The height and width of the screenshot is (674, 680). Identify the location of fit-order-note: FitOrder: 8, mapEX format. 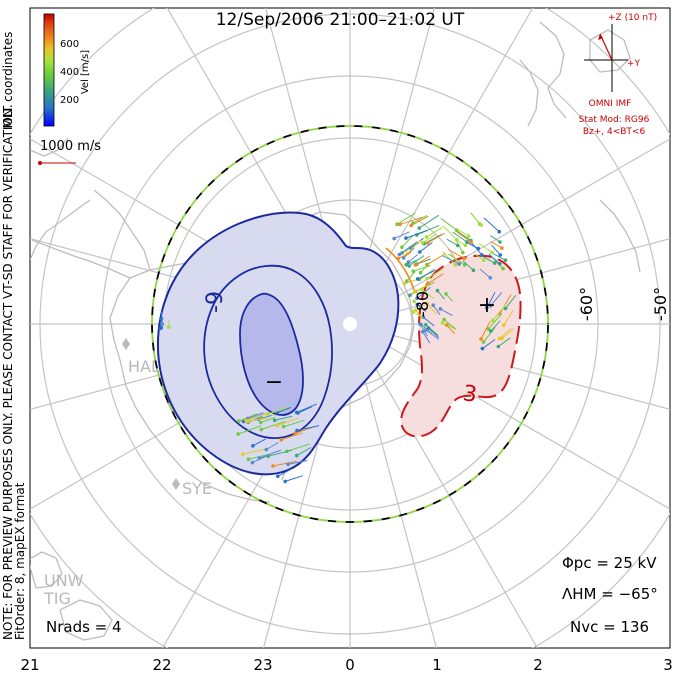
(20, 561).